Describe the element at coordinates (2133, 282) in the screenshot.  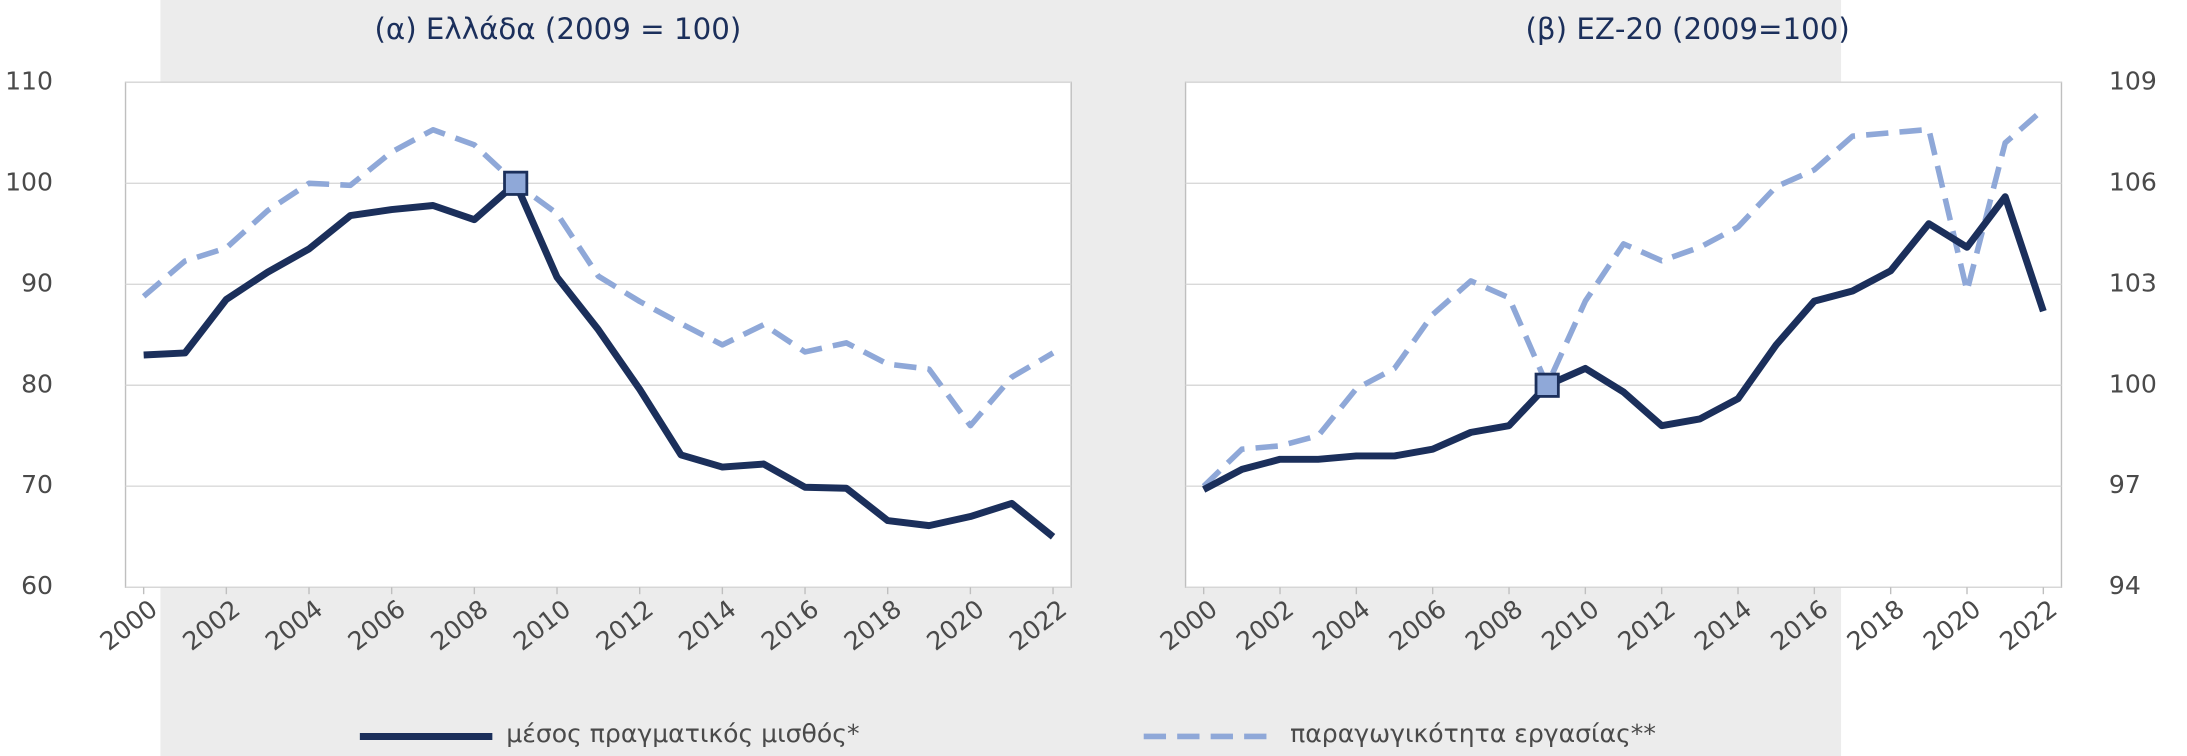
I see `y-tick-label: 103` at that location.